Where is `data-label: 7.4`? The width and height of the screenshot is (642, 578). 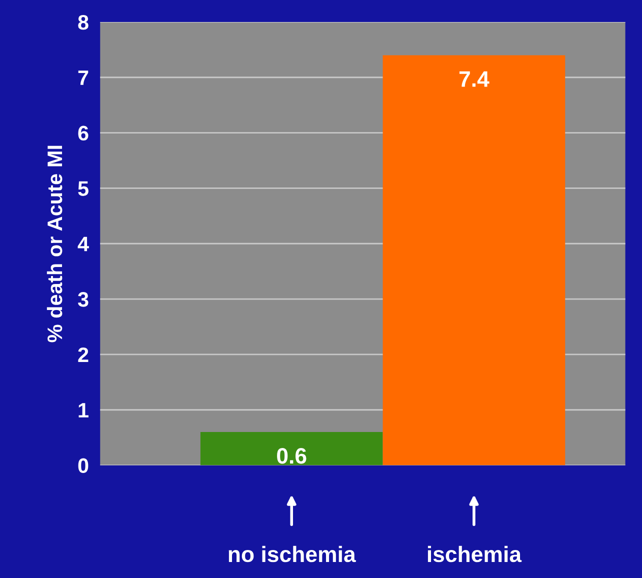 data-label: 7.4 is located at coordinates (474, 79).